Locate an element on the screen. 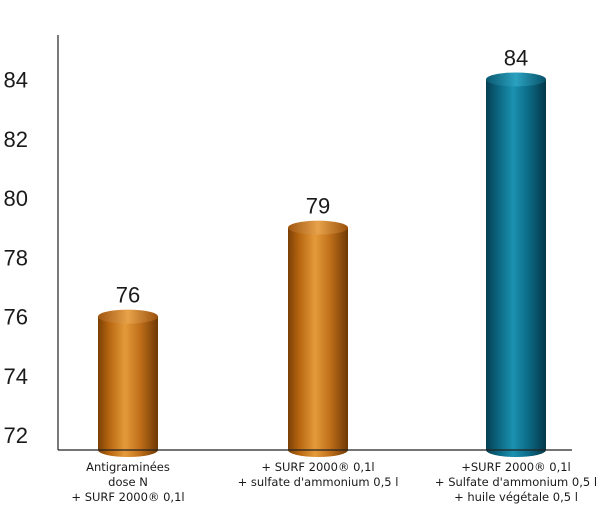  data-label: 84 is located at coordinates (516, 57).